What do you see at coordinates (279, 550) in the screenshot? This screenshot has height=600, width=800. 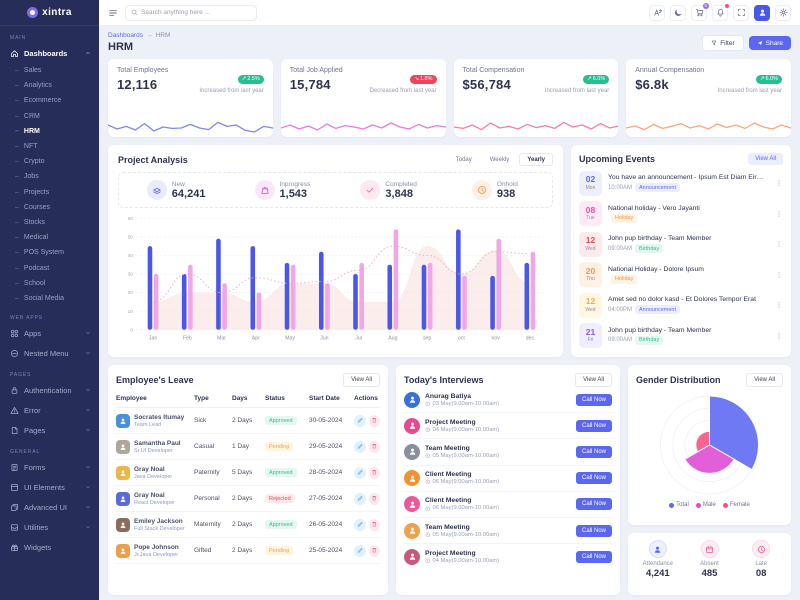 I see `status-badge: Pending` at bounding box center [279, 550].